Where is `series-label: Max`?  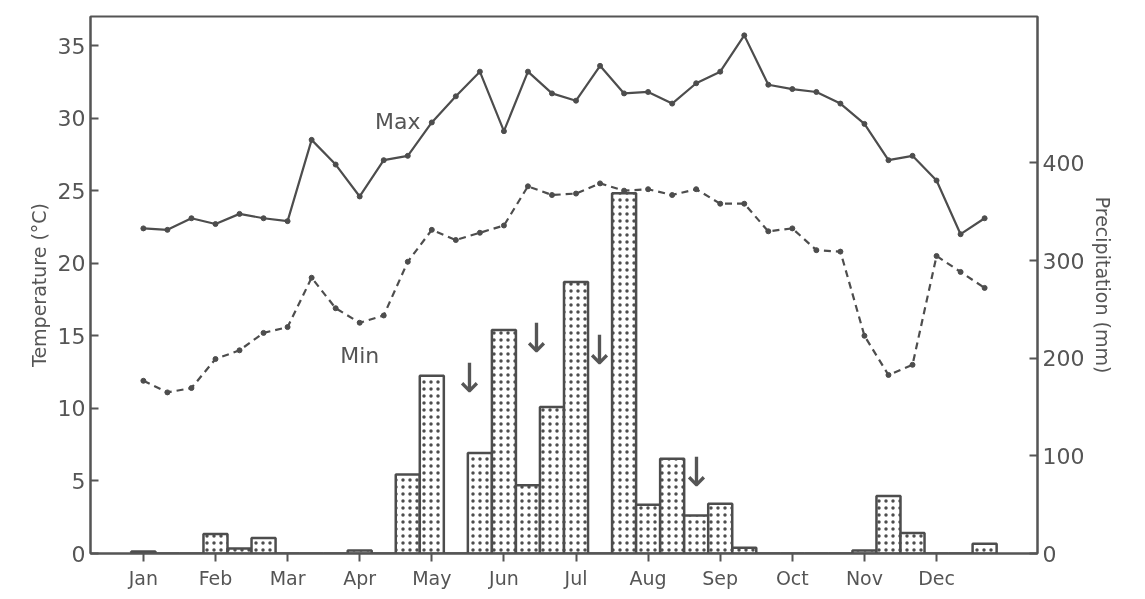
series-label: Max is located at coordinates (398, 121).